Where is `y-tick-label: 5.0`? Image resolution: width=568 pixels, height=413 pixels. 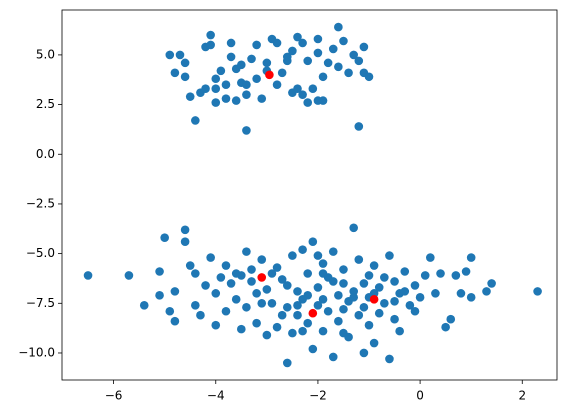 y-tick-label: 5.0 is located at coordinates (45, 54).